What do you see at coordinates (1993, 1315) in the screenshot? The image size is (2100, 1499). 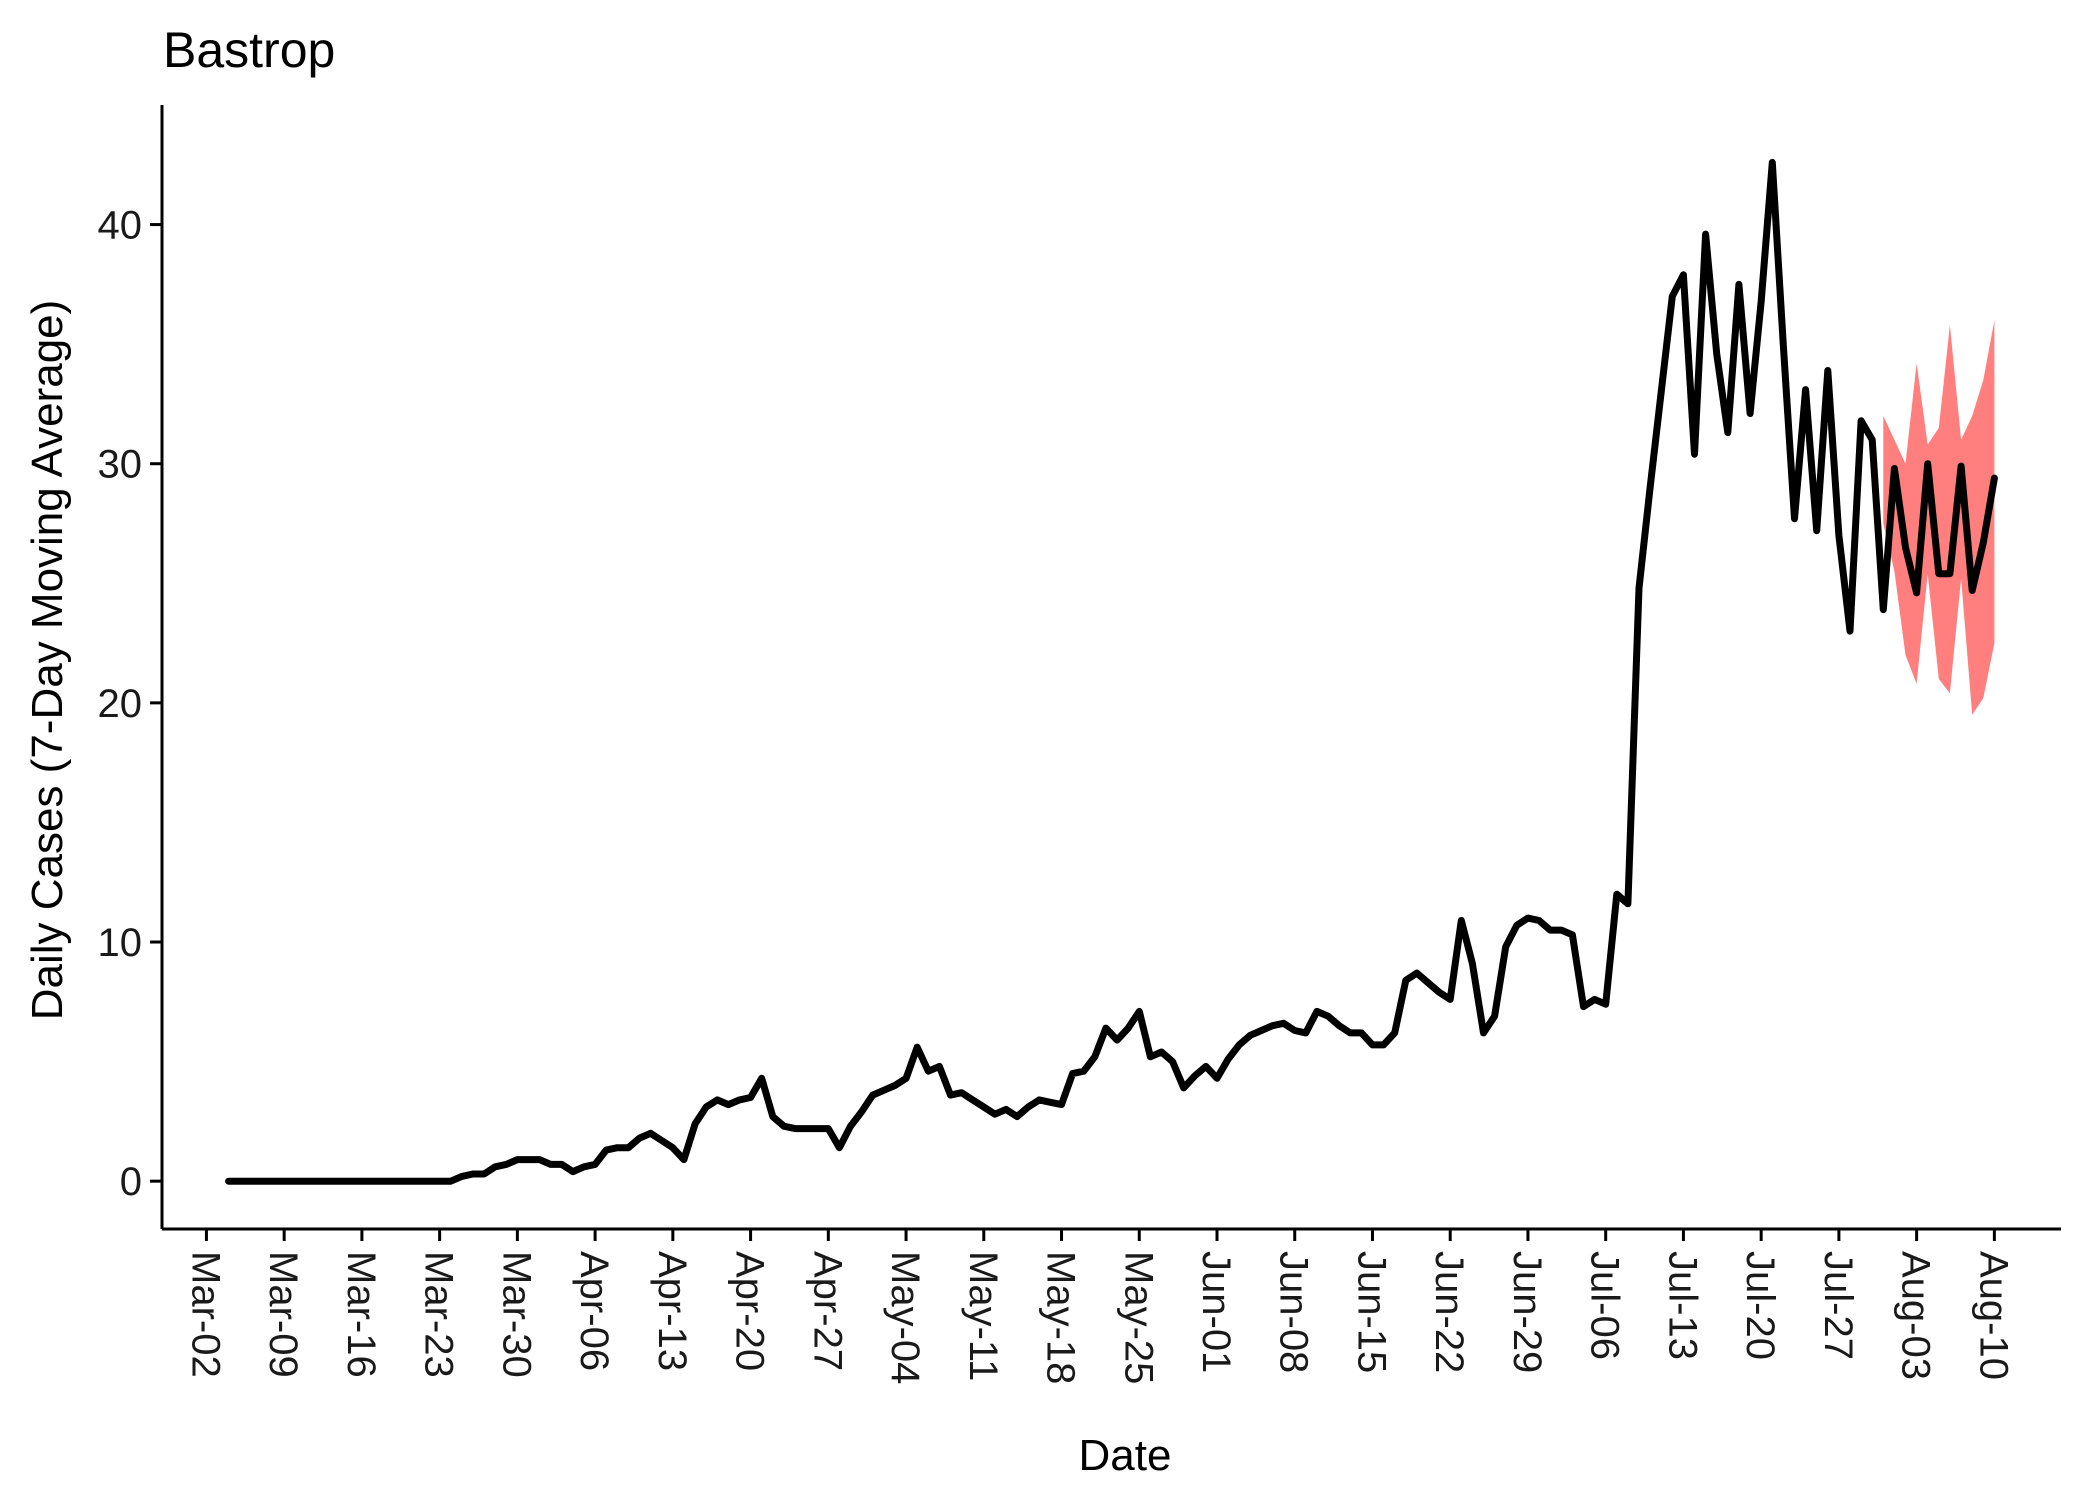 I see `x-tick-label: Aug-10` at bounding box center [1993, 1315].